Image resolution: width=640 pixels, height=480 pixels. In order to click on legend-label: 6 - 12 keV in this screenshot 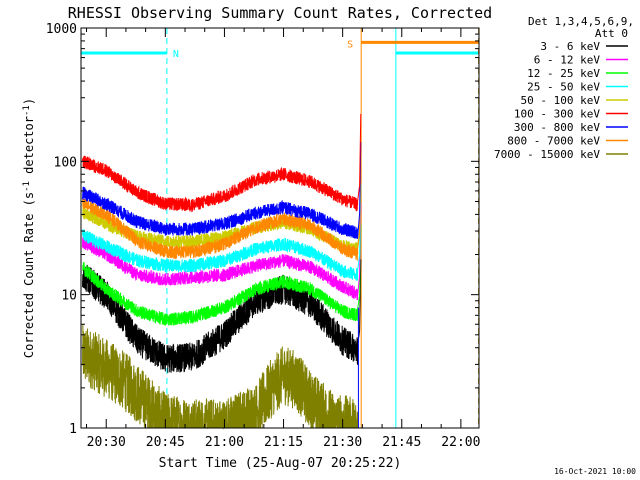, I will do `click(567, 60)`.